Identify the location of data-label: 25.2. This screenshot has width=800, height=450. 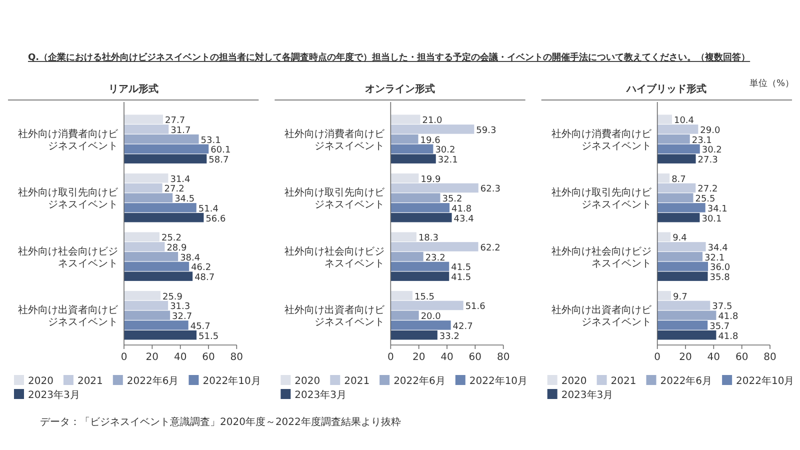
(171, 239).